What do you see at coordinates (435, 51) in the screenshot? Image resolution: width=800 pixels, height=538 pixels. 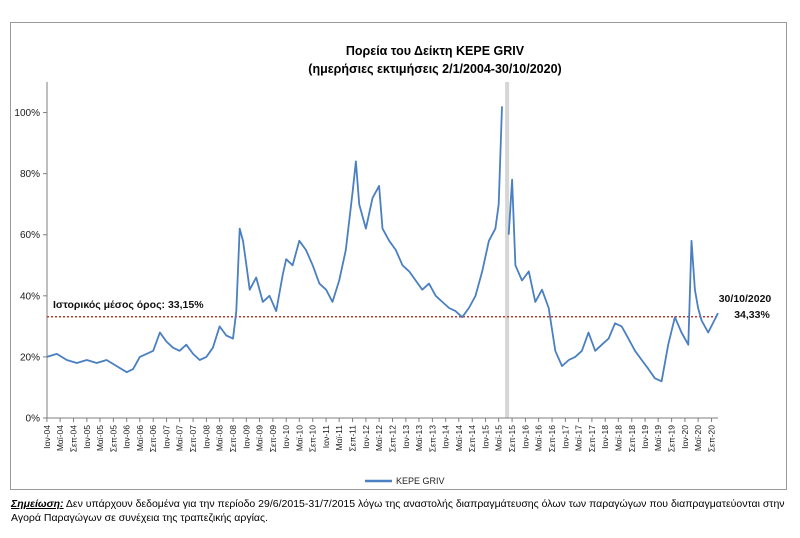 I see `chart-title: Πορεία του Δείκτη ΚΕΡΕ GRIV` at bounding box center [435, 51].